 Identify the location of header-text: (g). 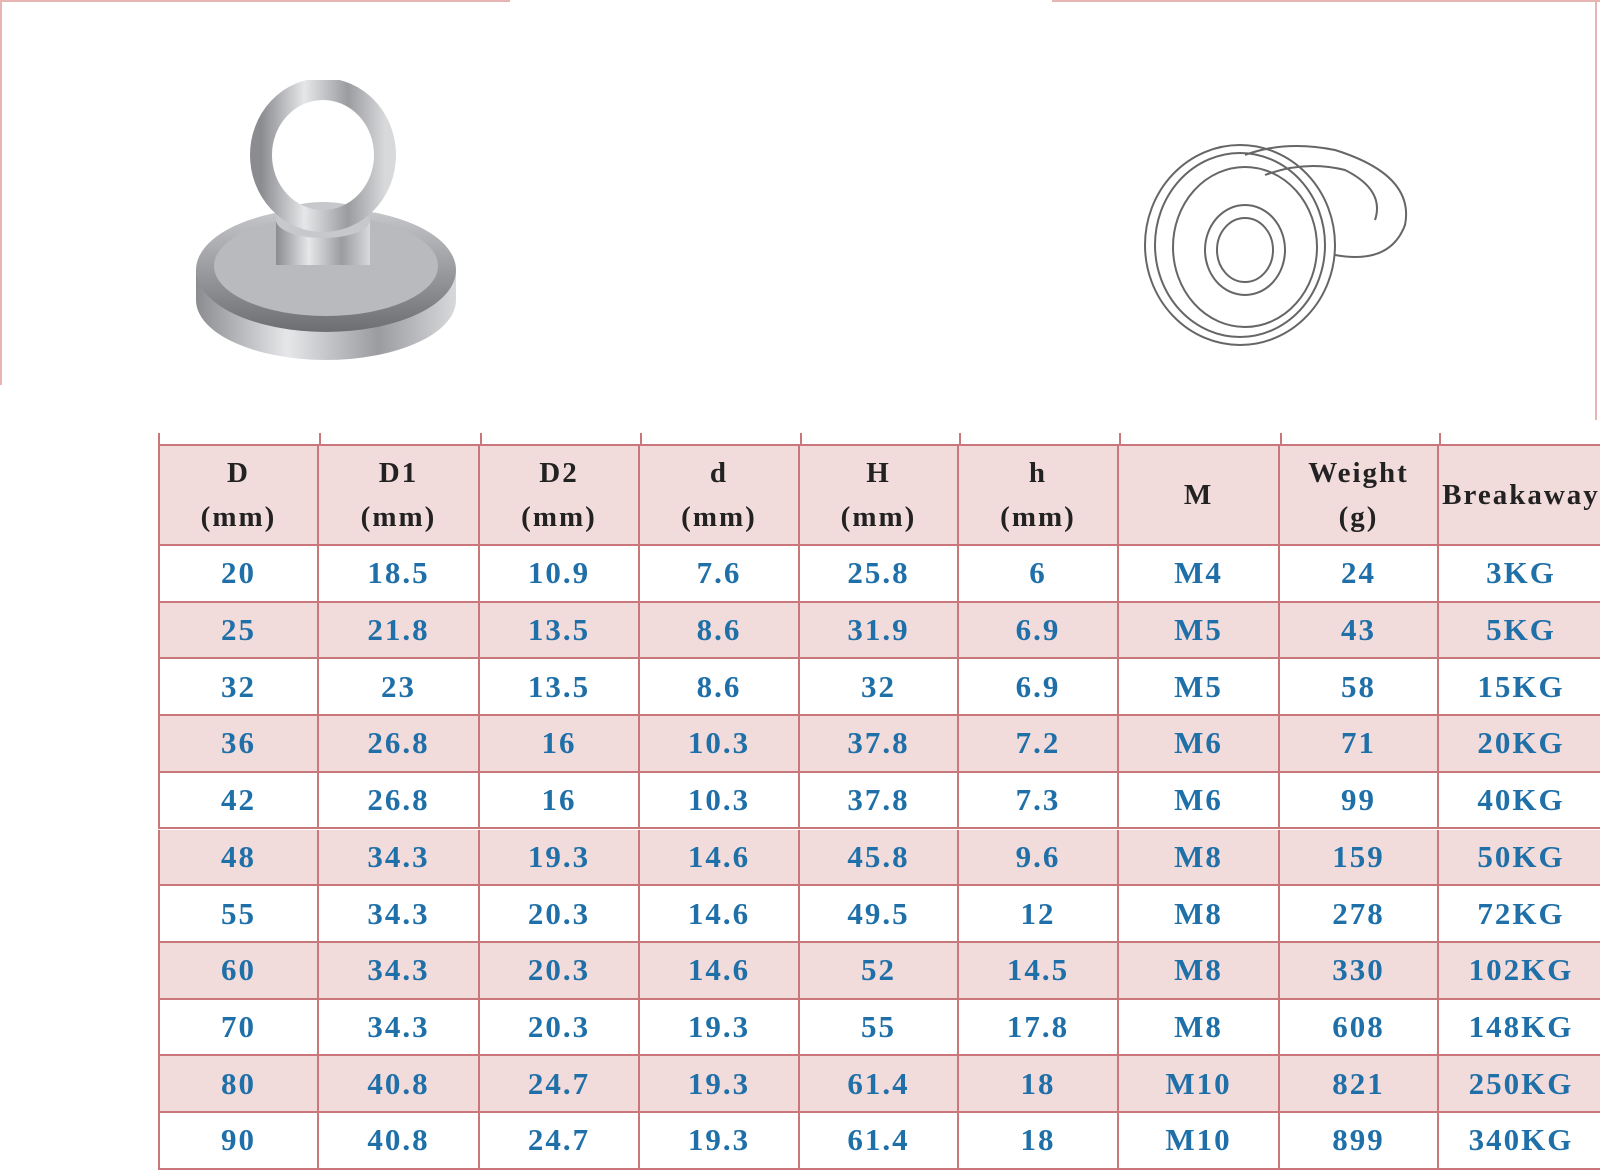
(1358, 517).